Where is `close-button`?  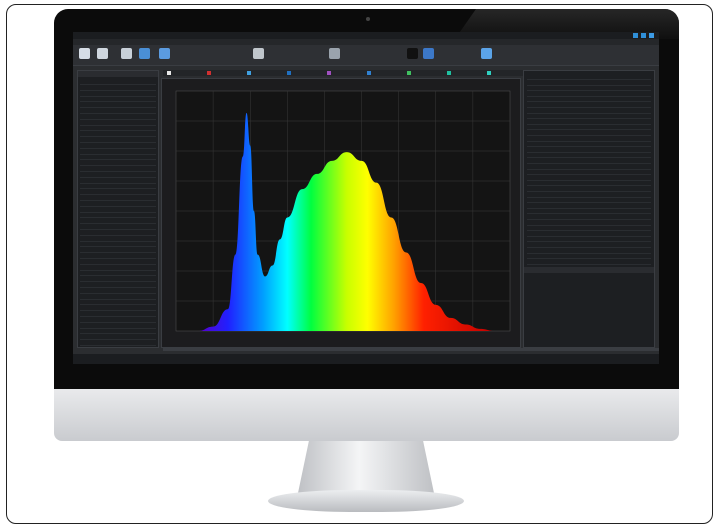 close-button is located at coordinates (651, 35).